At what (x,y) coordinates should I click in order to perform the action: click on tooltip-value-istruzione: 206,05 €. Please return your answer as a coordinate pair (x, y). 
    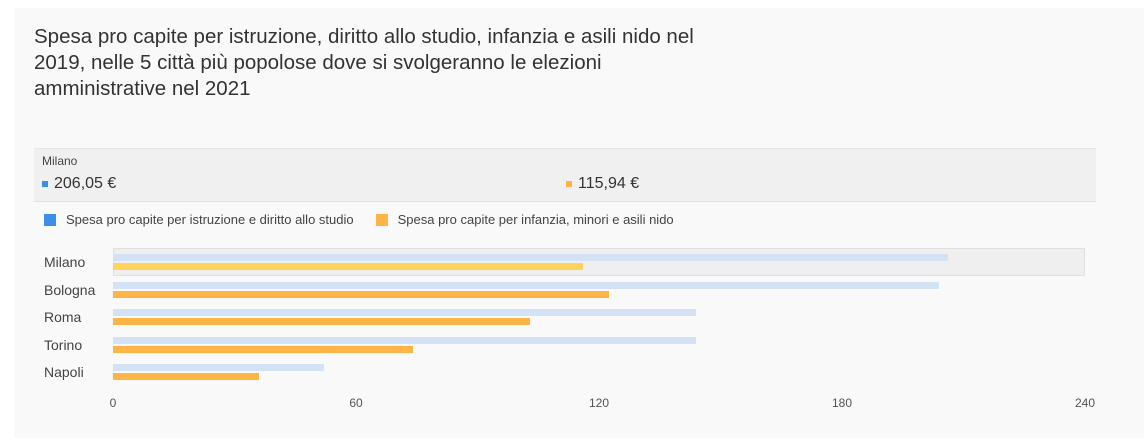
    Looking at the image, I should click on (79, 184).